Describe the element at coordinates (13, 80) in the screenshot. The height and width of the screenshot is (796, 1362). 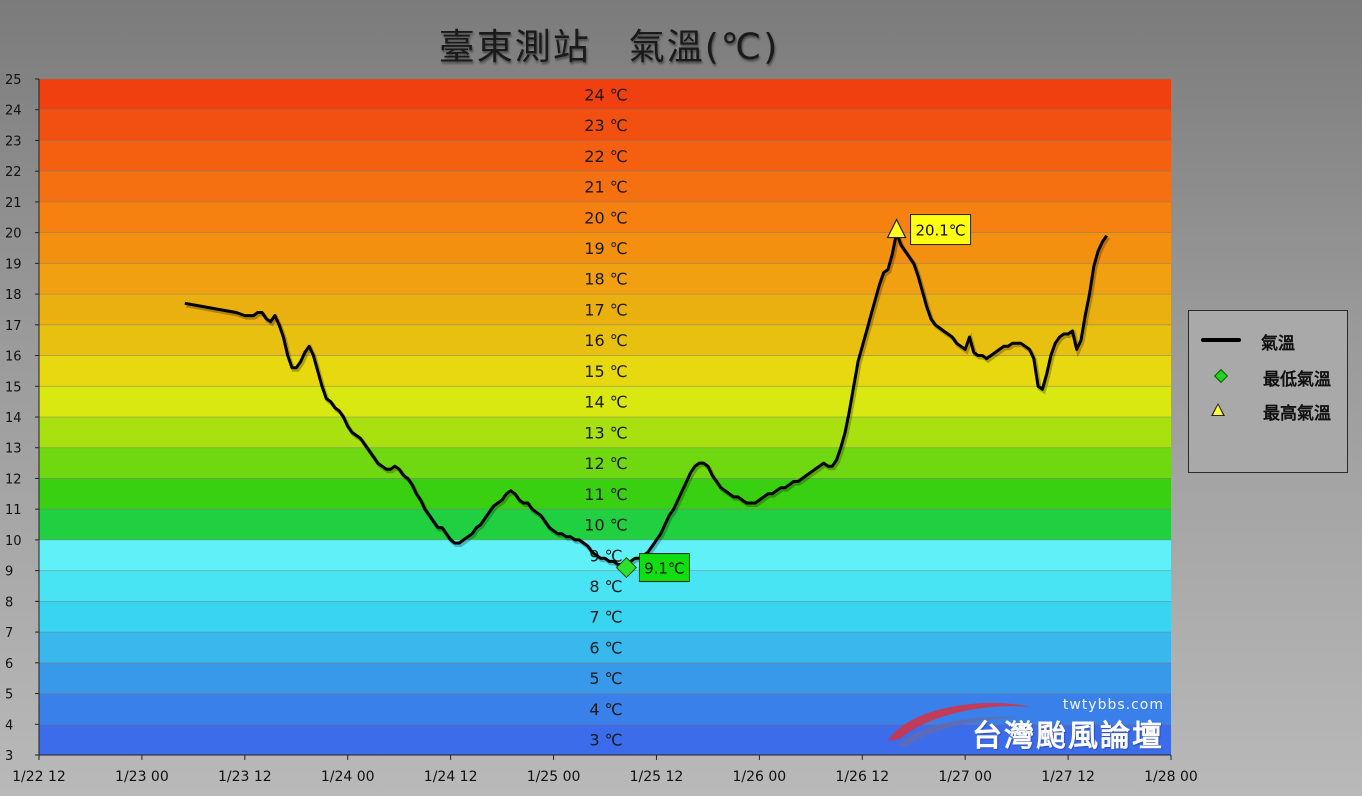
I see `y-tick-label: 25` at that location.